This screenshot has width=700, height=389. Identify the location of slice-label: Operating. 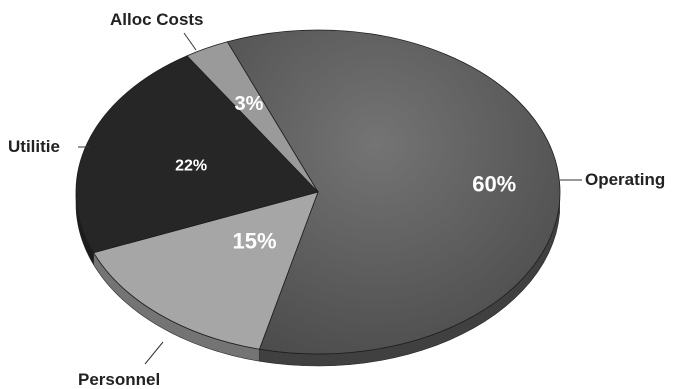
(625, 179).